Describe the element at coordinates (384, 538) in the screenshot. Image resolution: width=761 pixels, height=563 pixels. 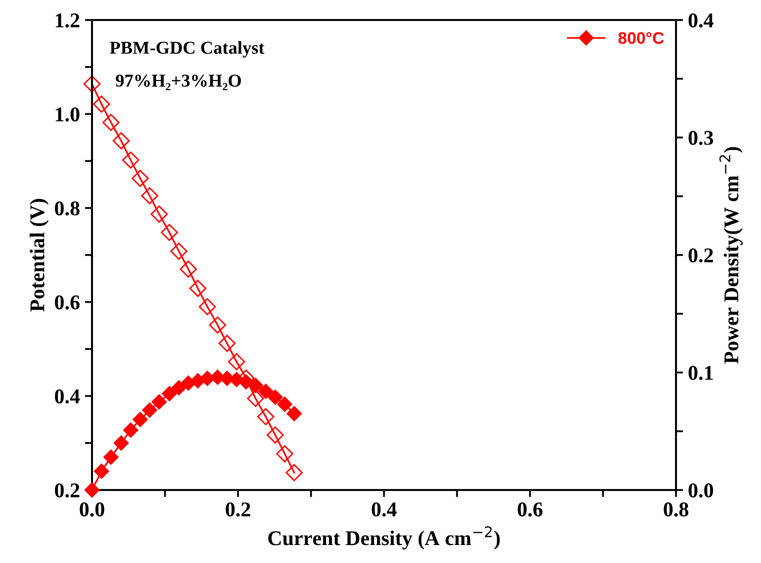
I see `x-axis-title: Current Density (A cm$^{−2}$)` at that location.